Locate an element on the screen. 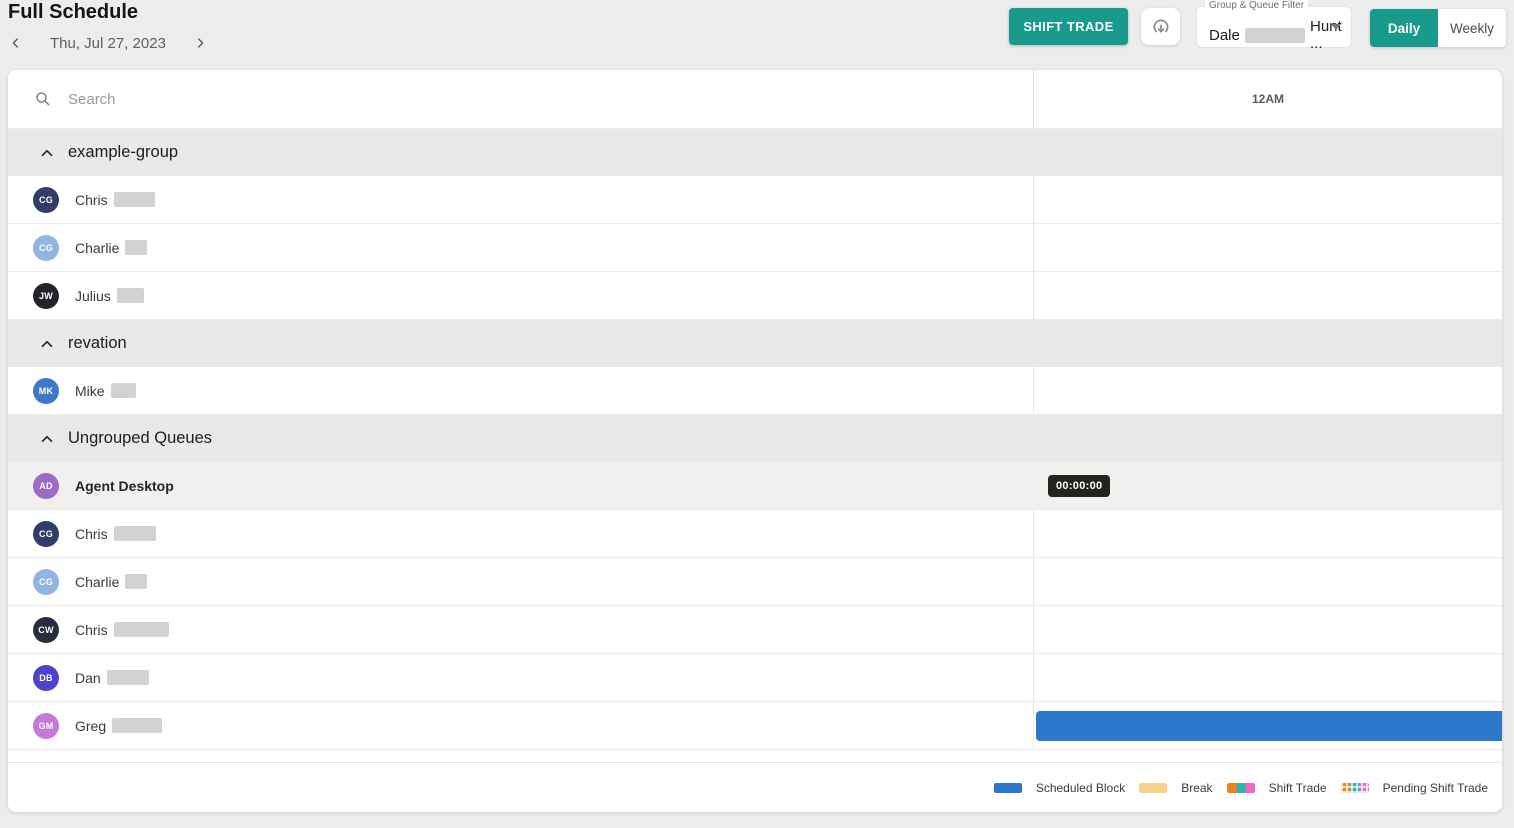  search-bar is located at coordinates (520, 99).